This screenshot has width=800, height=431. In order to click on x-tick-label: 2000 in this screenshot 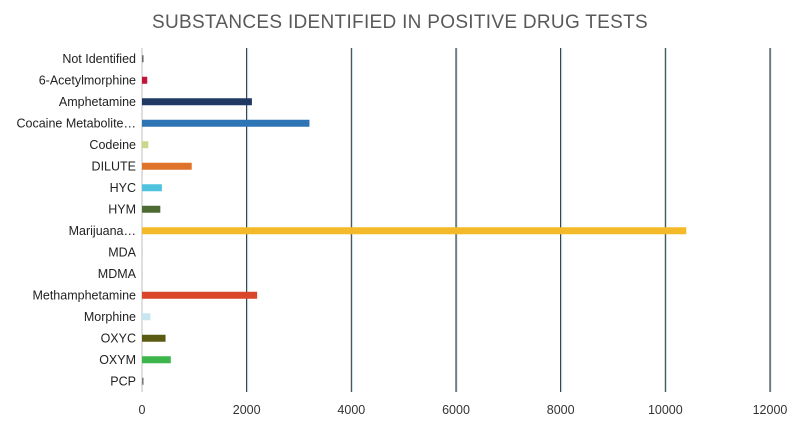, I will do `click(247, 410)`.